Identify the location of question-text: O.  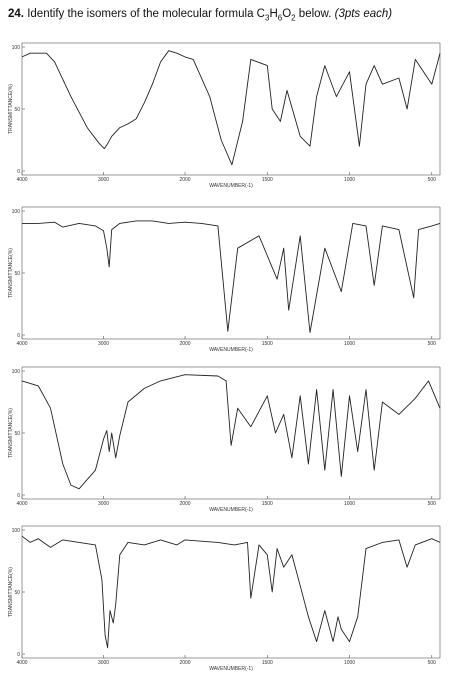
(287, 14).